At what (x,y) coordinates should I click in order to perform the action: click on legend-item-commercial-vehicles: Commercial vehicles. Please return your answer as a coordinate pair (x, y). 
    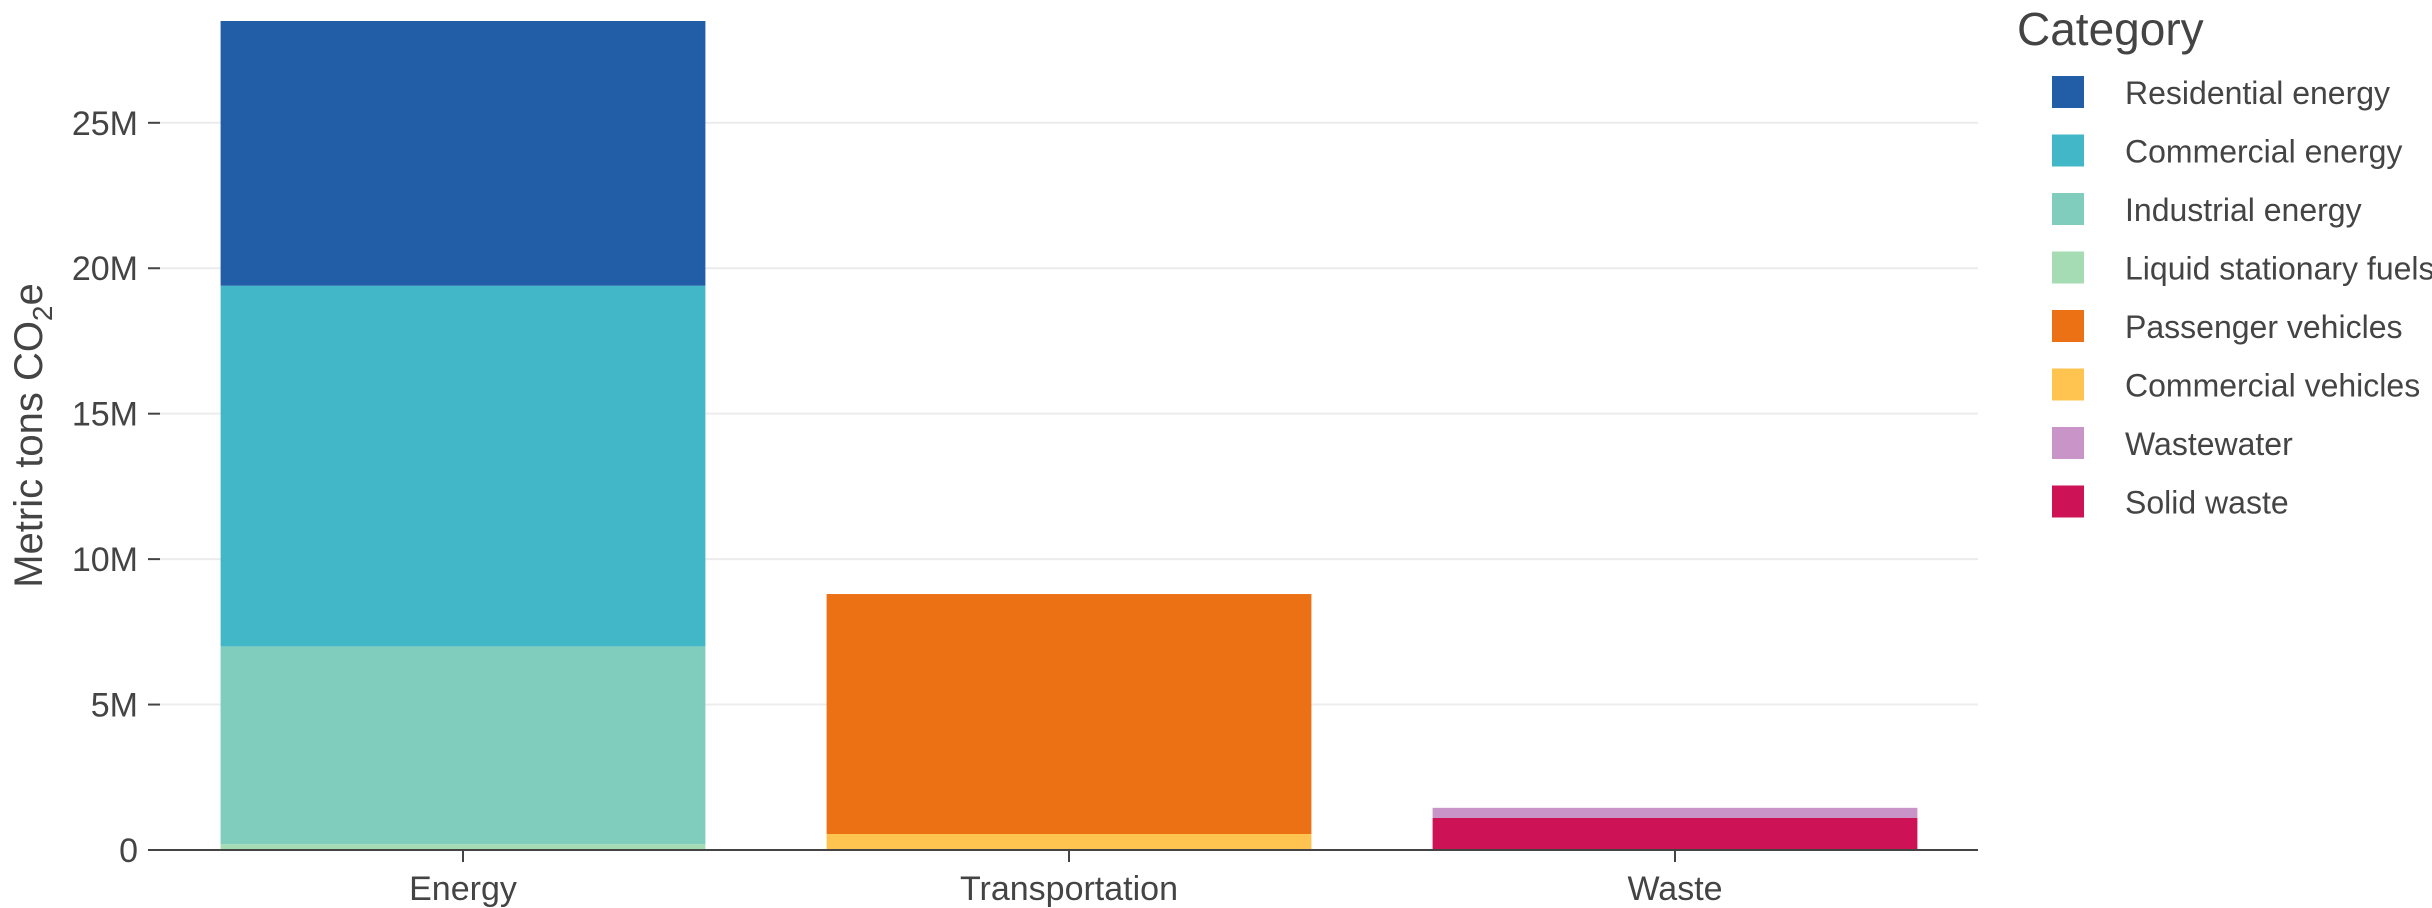
    Looking at the image, I should click on (2236, 386).